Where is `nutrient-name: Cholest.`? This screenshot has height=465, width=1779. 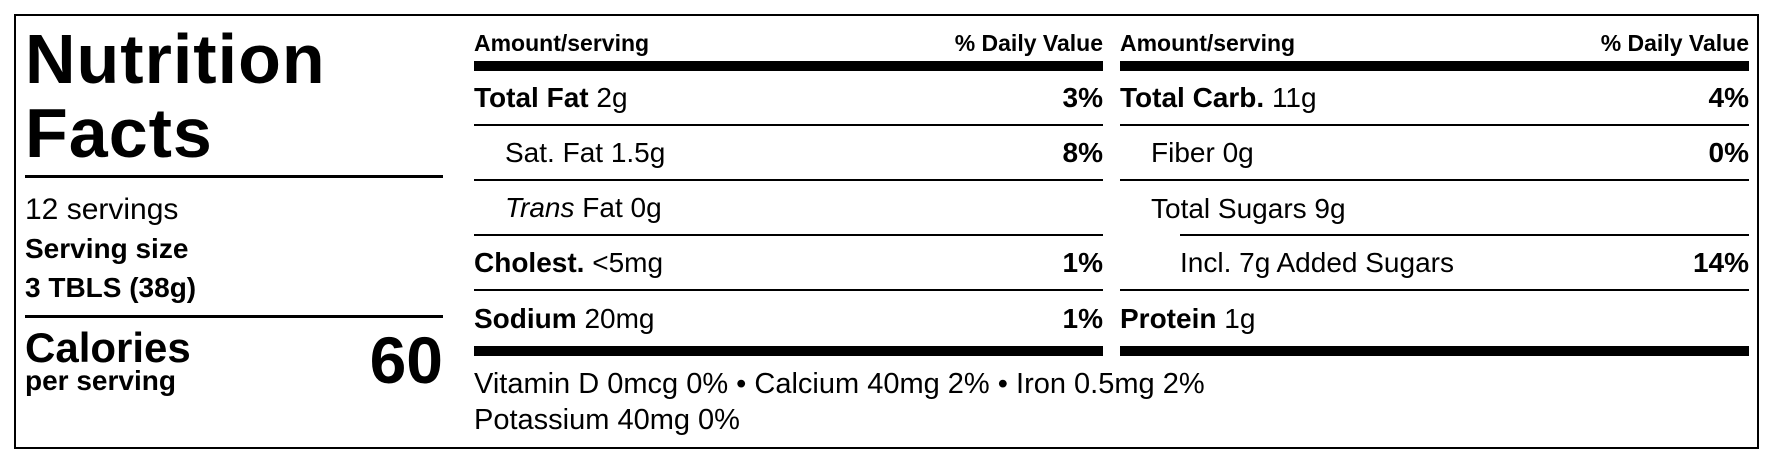
nutrient-name: Cholest. is located at coordinates (529, 262).